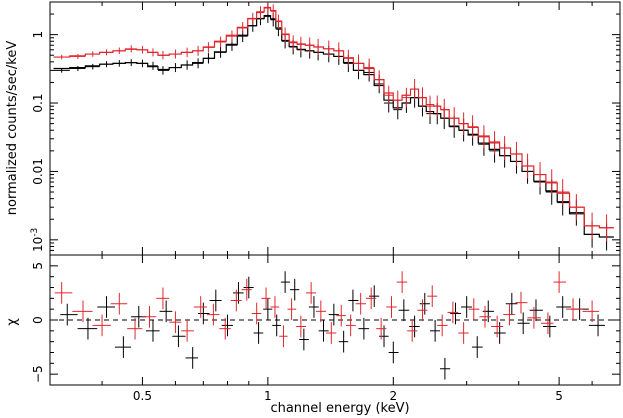 Image resolution: width=623 pixels, height=418 pixels. Describe the element at coordinates (339, 408) in the screenshot. I see `x-axis-label: channel energy (keV)` at that location.